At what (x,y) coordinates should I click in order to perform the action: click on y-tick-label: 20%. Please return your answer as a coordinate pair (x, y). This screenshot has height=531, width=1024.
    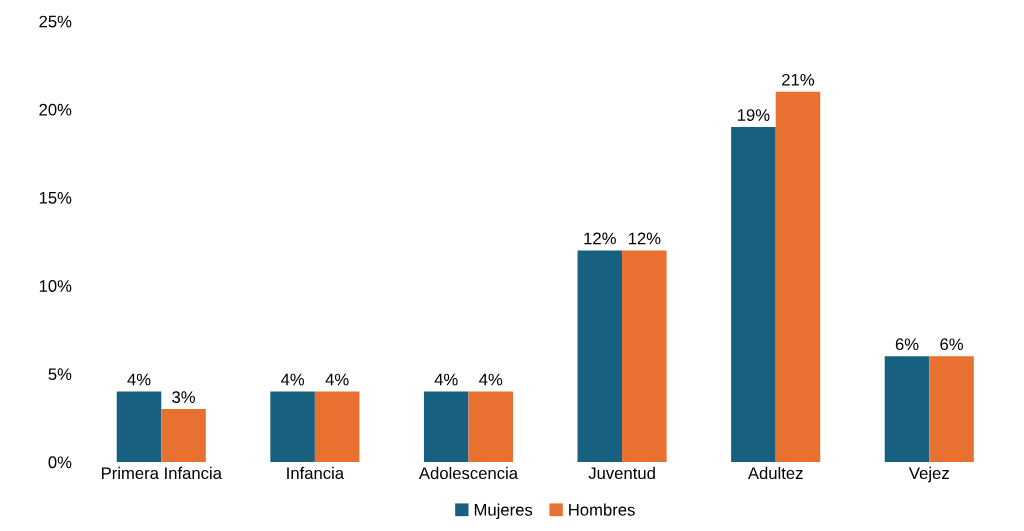
    Looking at the image, I should click on (55, 109).